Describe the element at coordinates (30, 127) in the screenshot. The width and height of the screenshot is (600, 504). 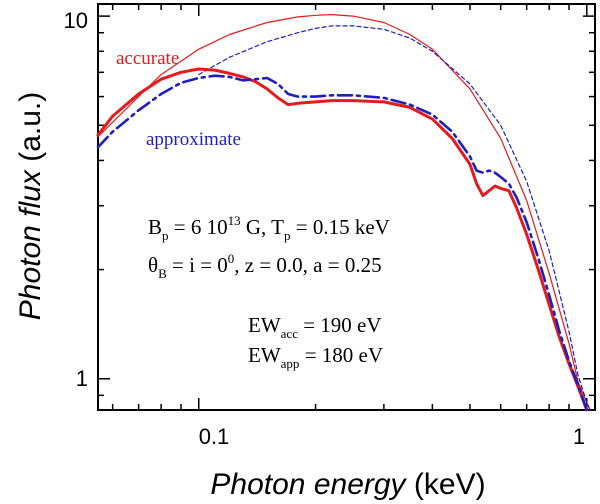
I see `y-axis-title-unit: (a.u.)` at that location.